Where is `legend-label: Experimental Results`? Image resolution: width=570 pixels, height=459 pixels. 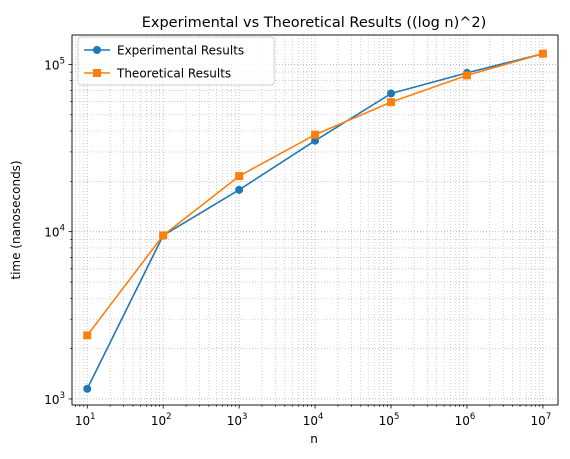
legend-label: Experimental Results is located at coordinates (180, 51).